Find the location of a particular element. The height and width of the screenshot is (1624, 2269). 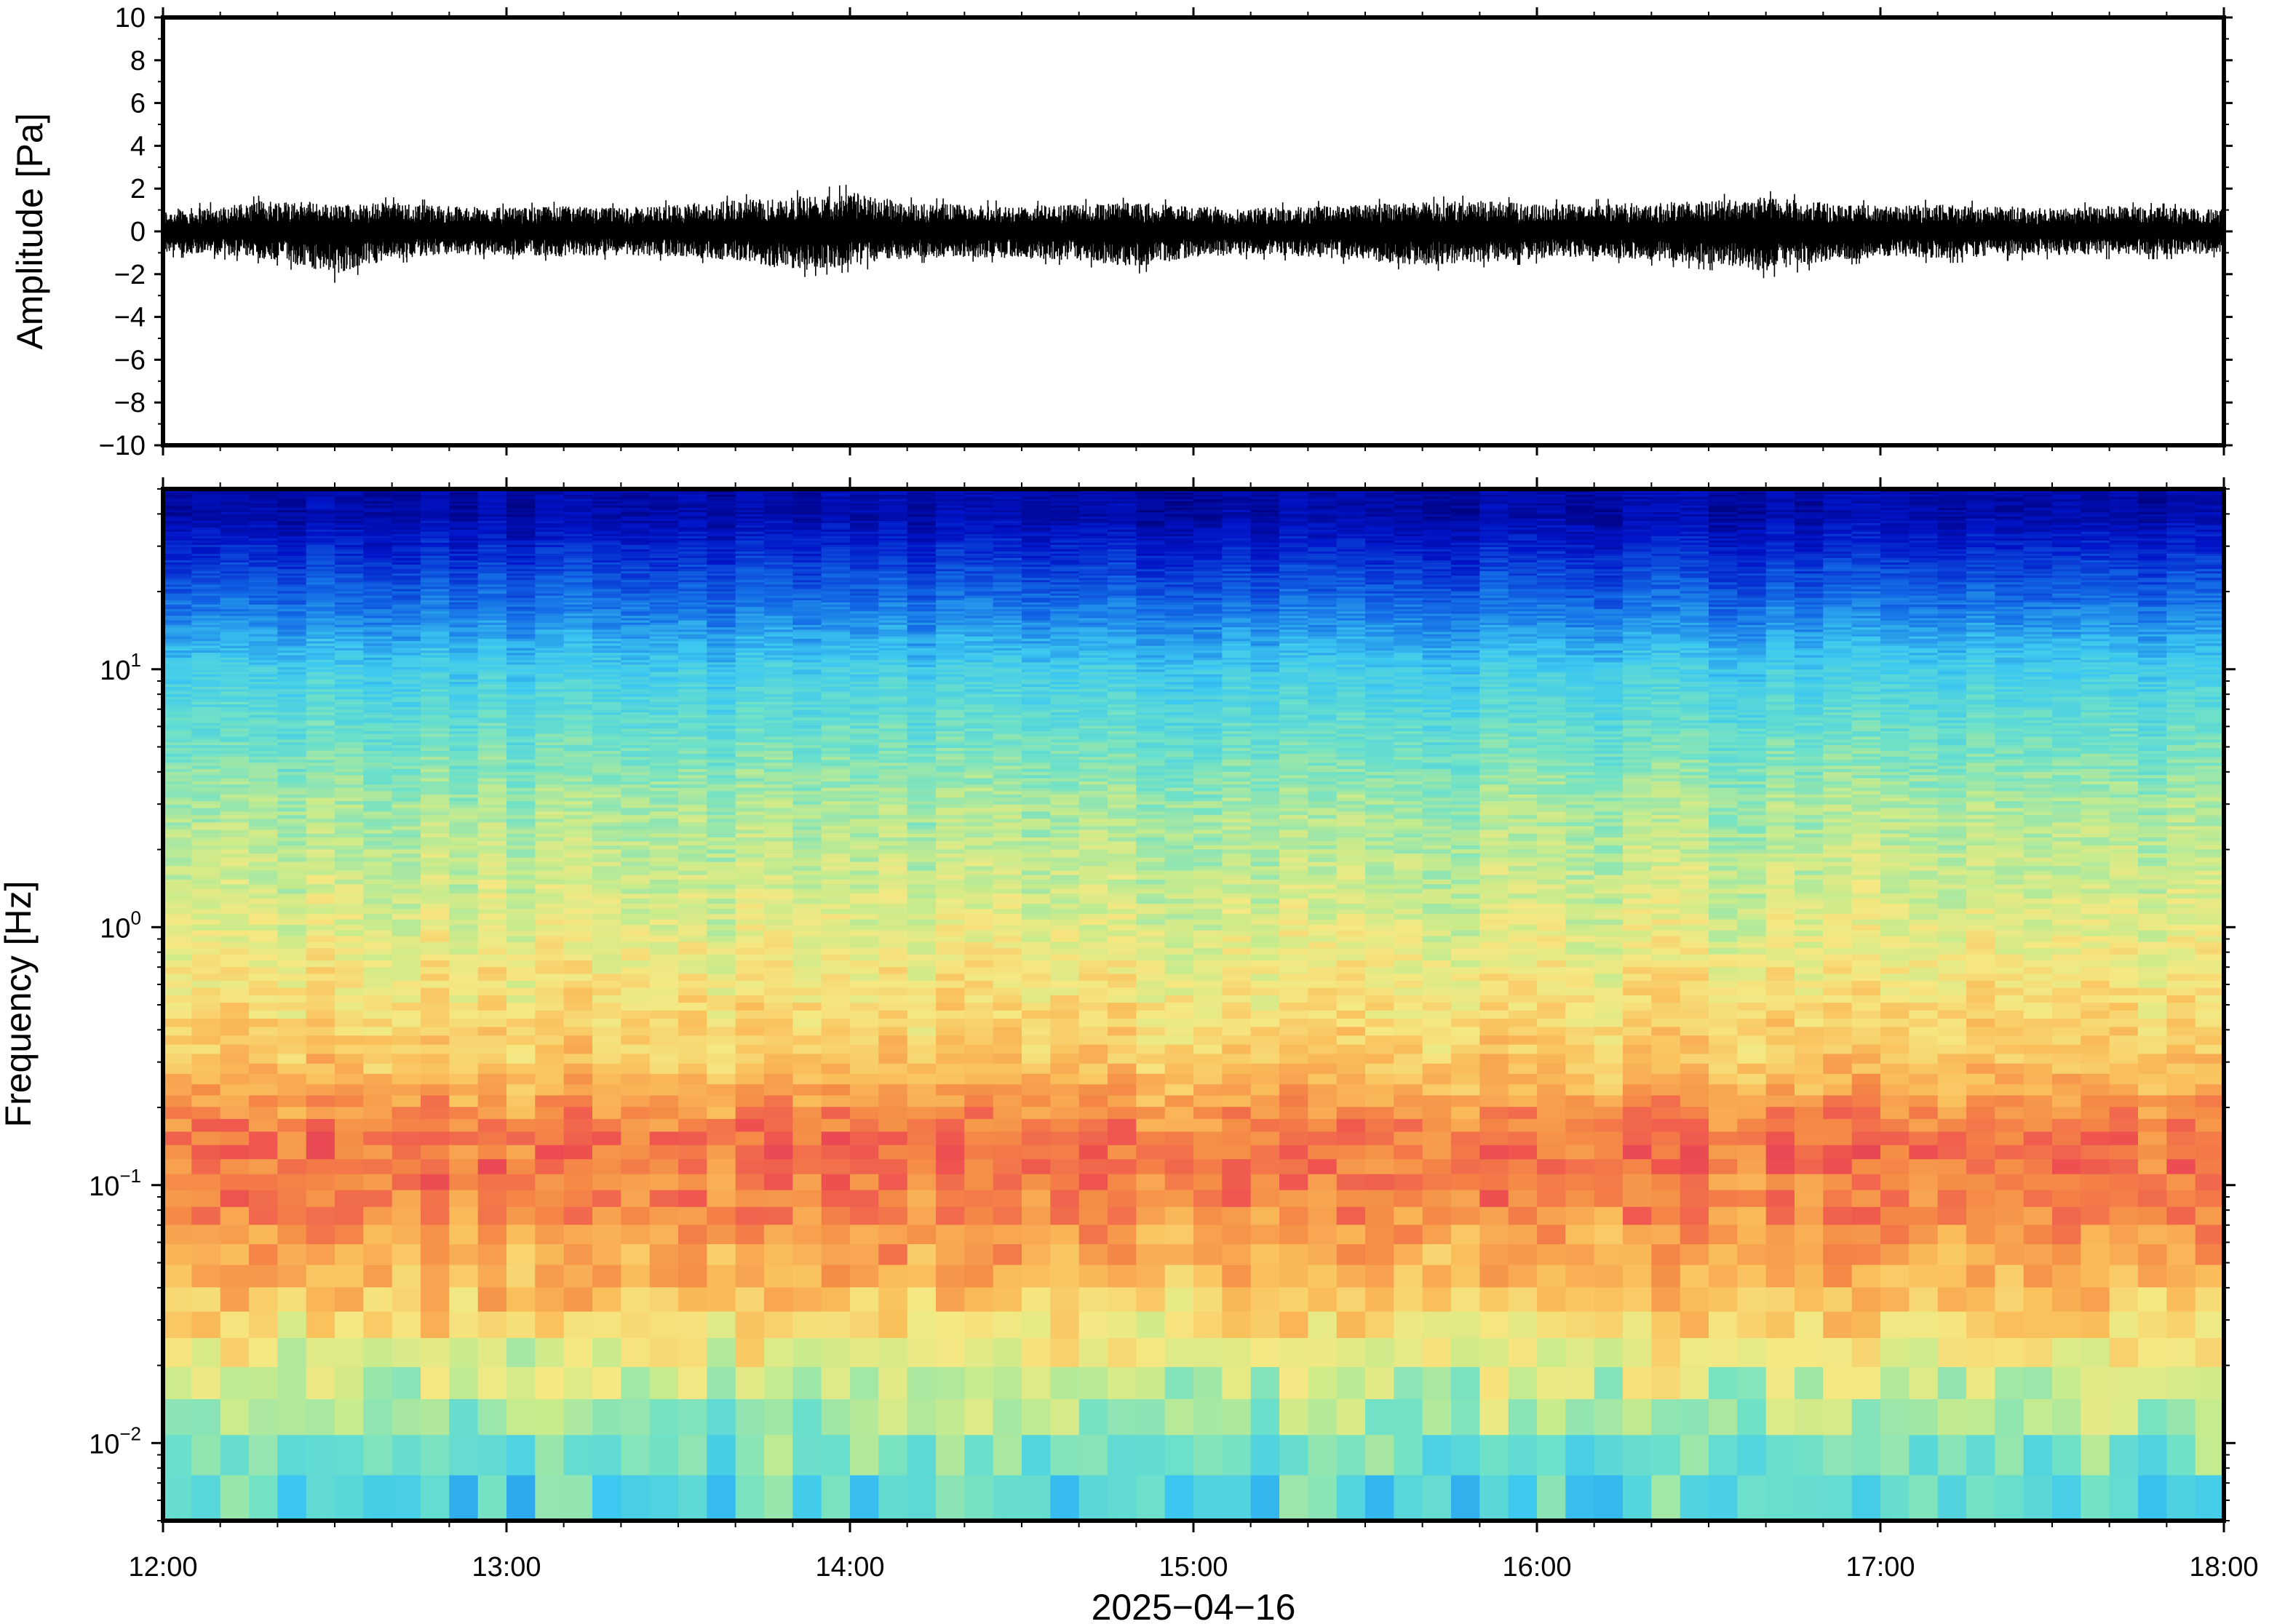

waveform-y-tick-label: −2 is located at coordinates (130, 275).